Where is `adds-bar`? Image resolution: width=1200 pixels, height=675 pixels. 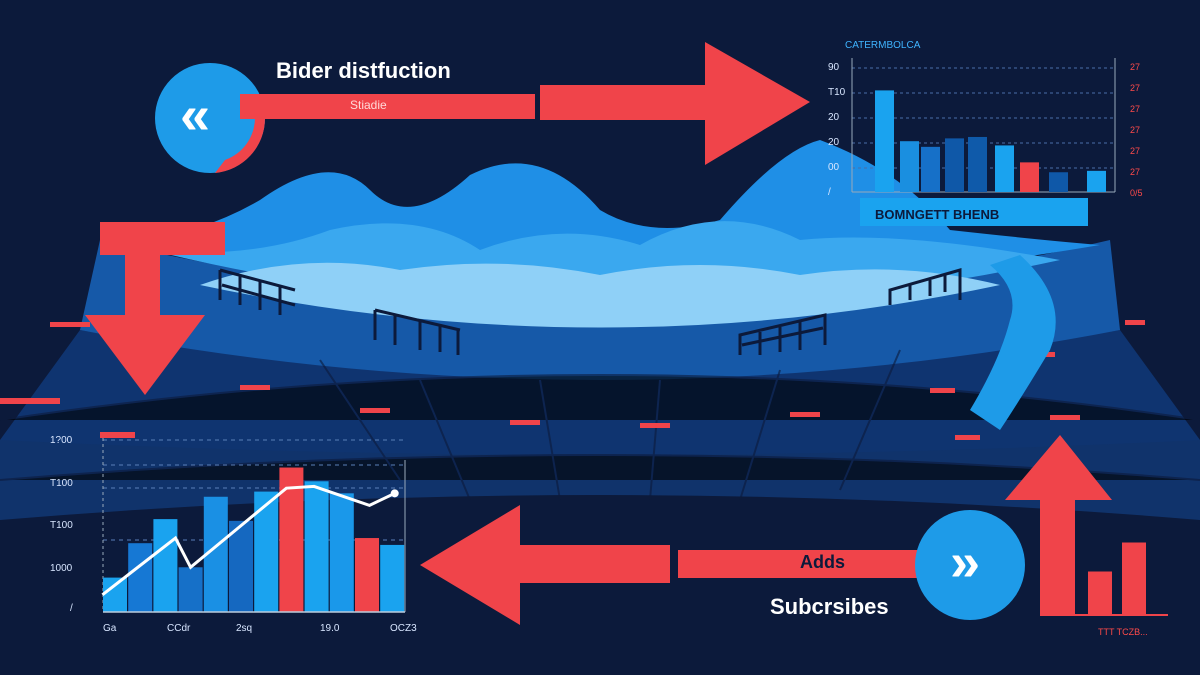 adds-bar is located at coordinates (809, 564).